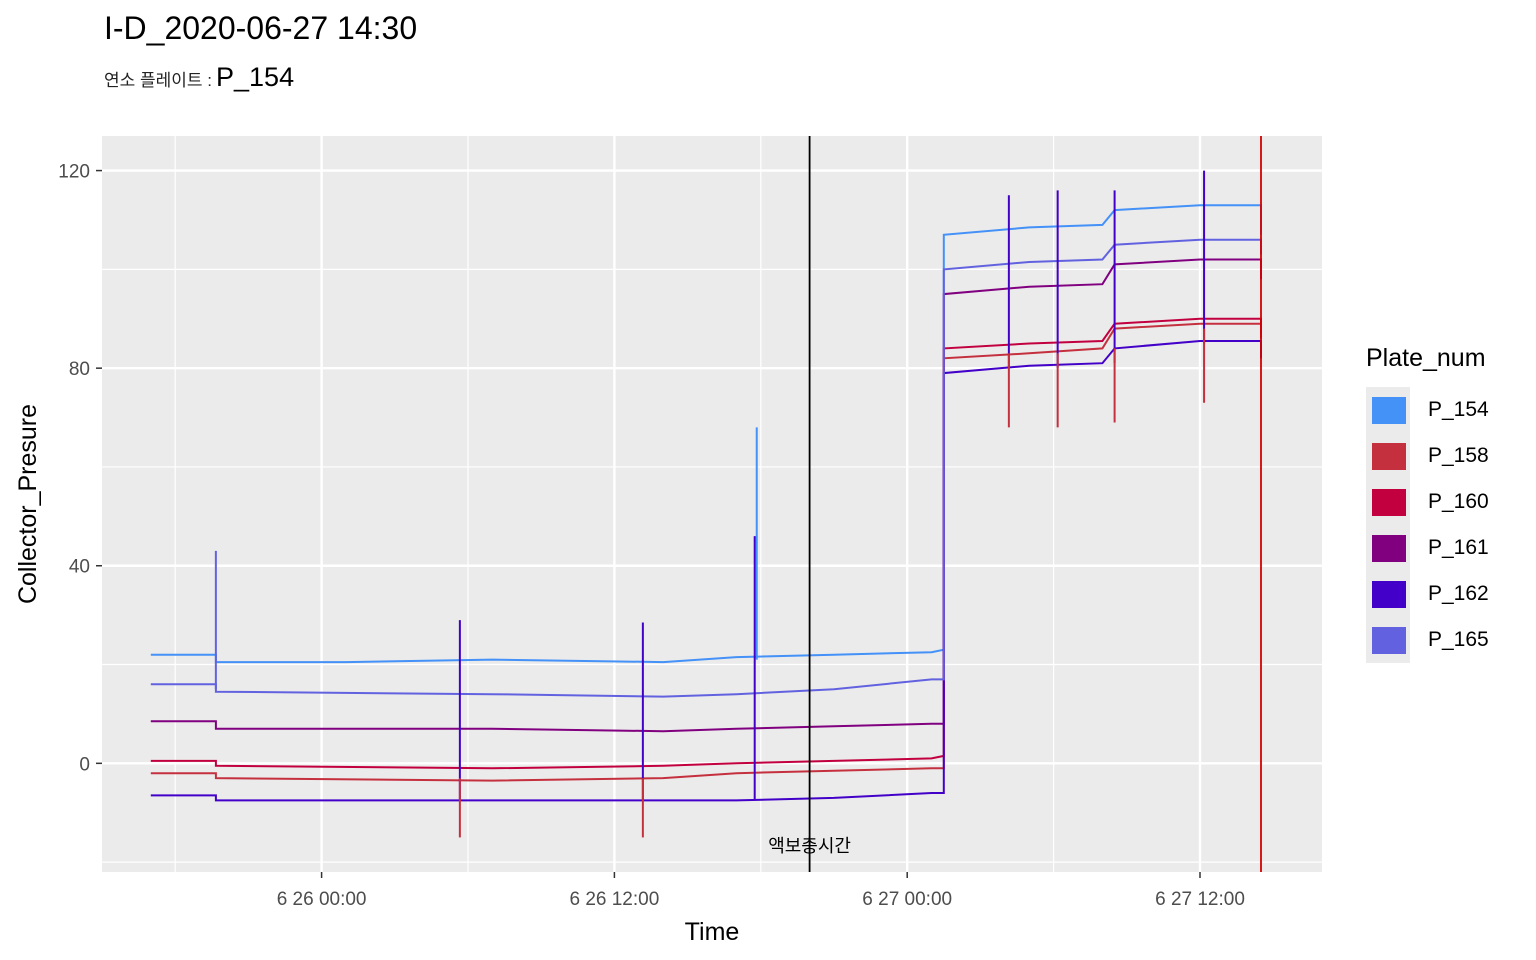  I want to click on legend-item: P_161, so click(1427, 548).